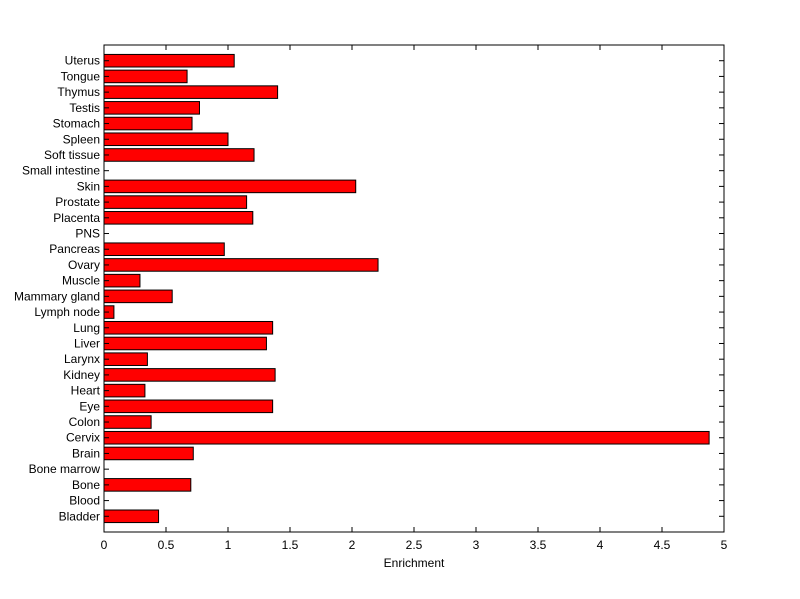 The height and width of the screenshot is (599, 800). Describe the element at coordinates (138, 296) in the screenshot. I see `bar-mammary-gland` at that location.